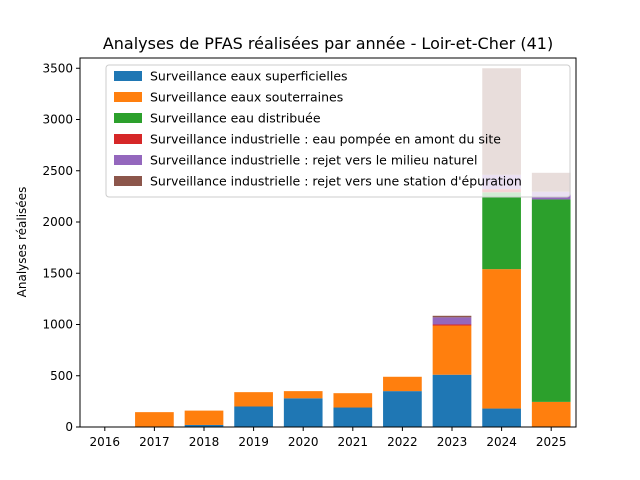 The height and width of the screenshot is (480, 640). What do you see at coordinates (204, 442) in the screenshot?
I see `x-tick-label: 2018` at bounding box center [204, 442].